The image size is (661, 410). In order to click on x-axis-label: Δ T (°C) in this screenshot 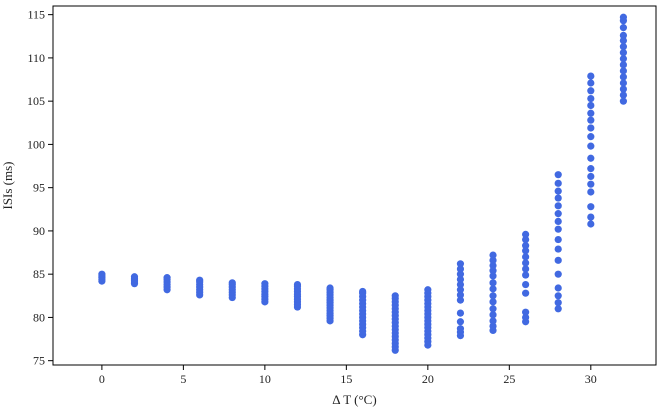, I will do `click(354, 399)`.